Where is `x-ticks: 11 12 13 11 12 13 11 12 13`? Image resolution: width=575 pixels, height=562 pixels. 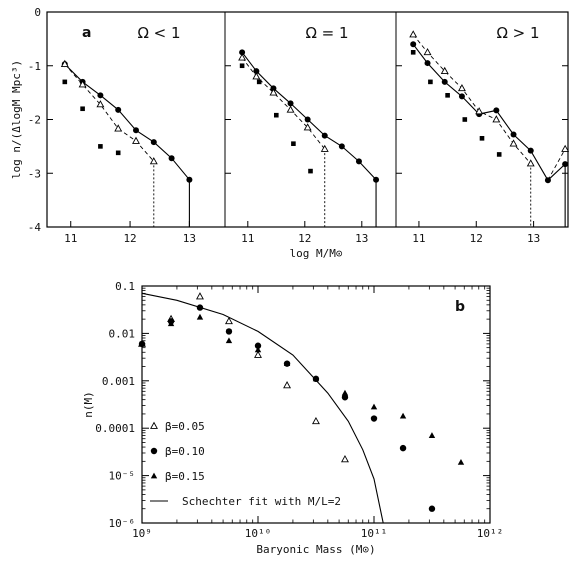 x-ticks: 11 12 13 11 12 13 11 12 13 is located at coordinates (302, 233).